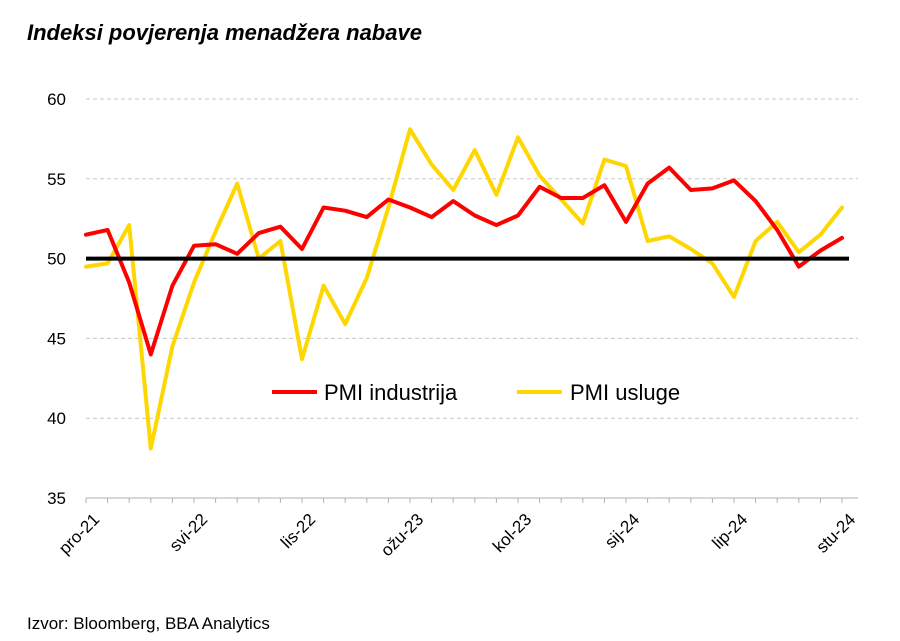  Describe the element at coordinates (56, 179) in the screenshot. I see `y-tick-label: 55` at that location.